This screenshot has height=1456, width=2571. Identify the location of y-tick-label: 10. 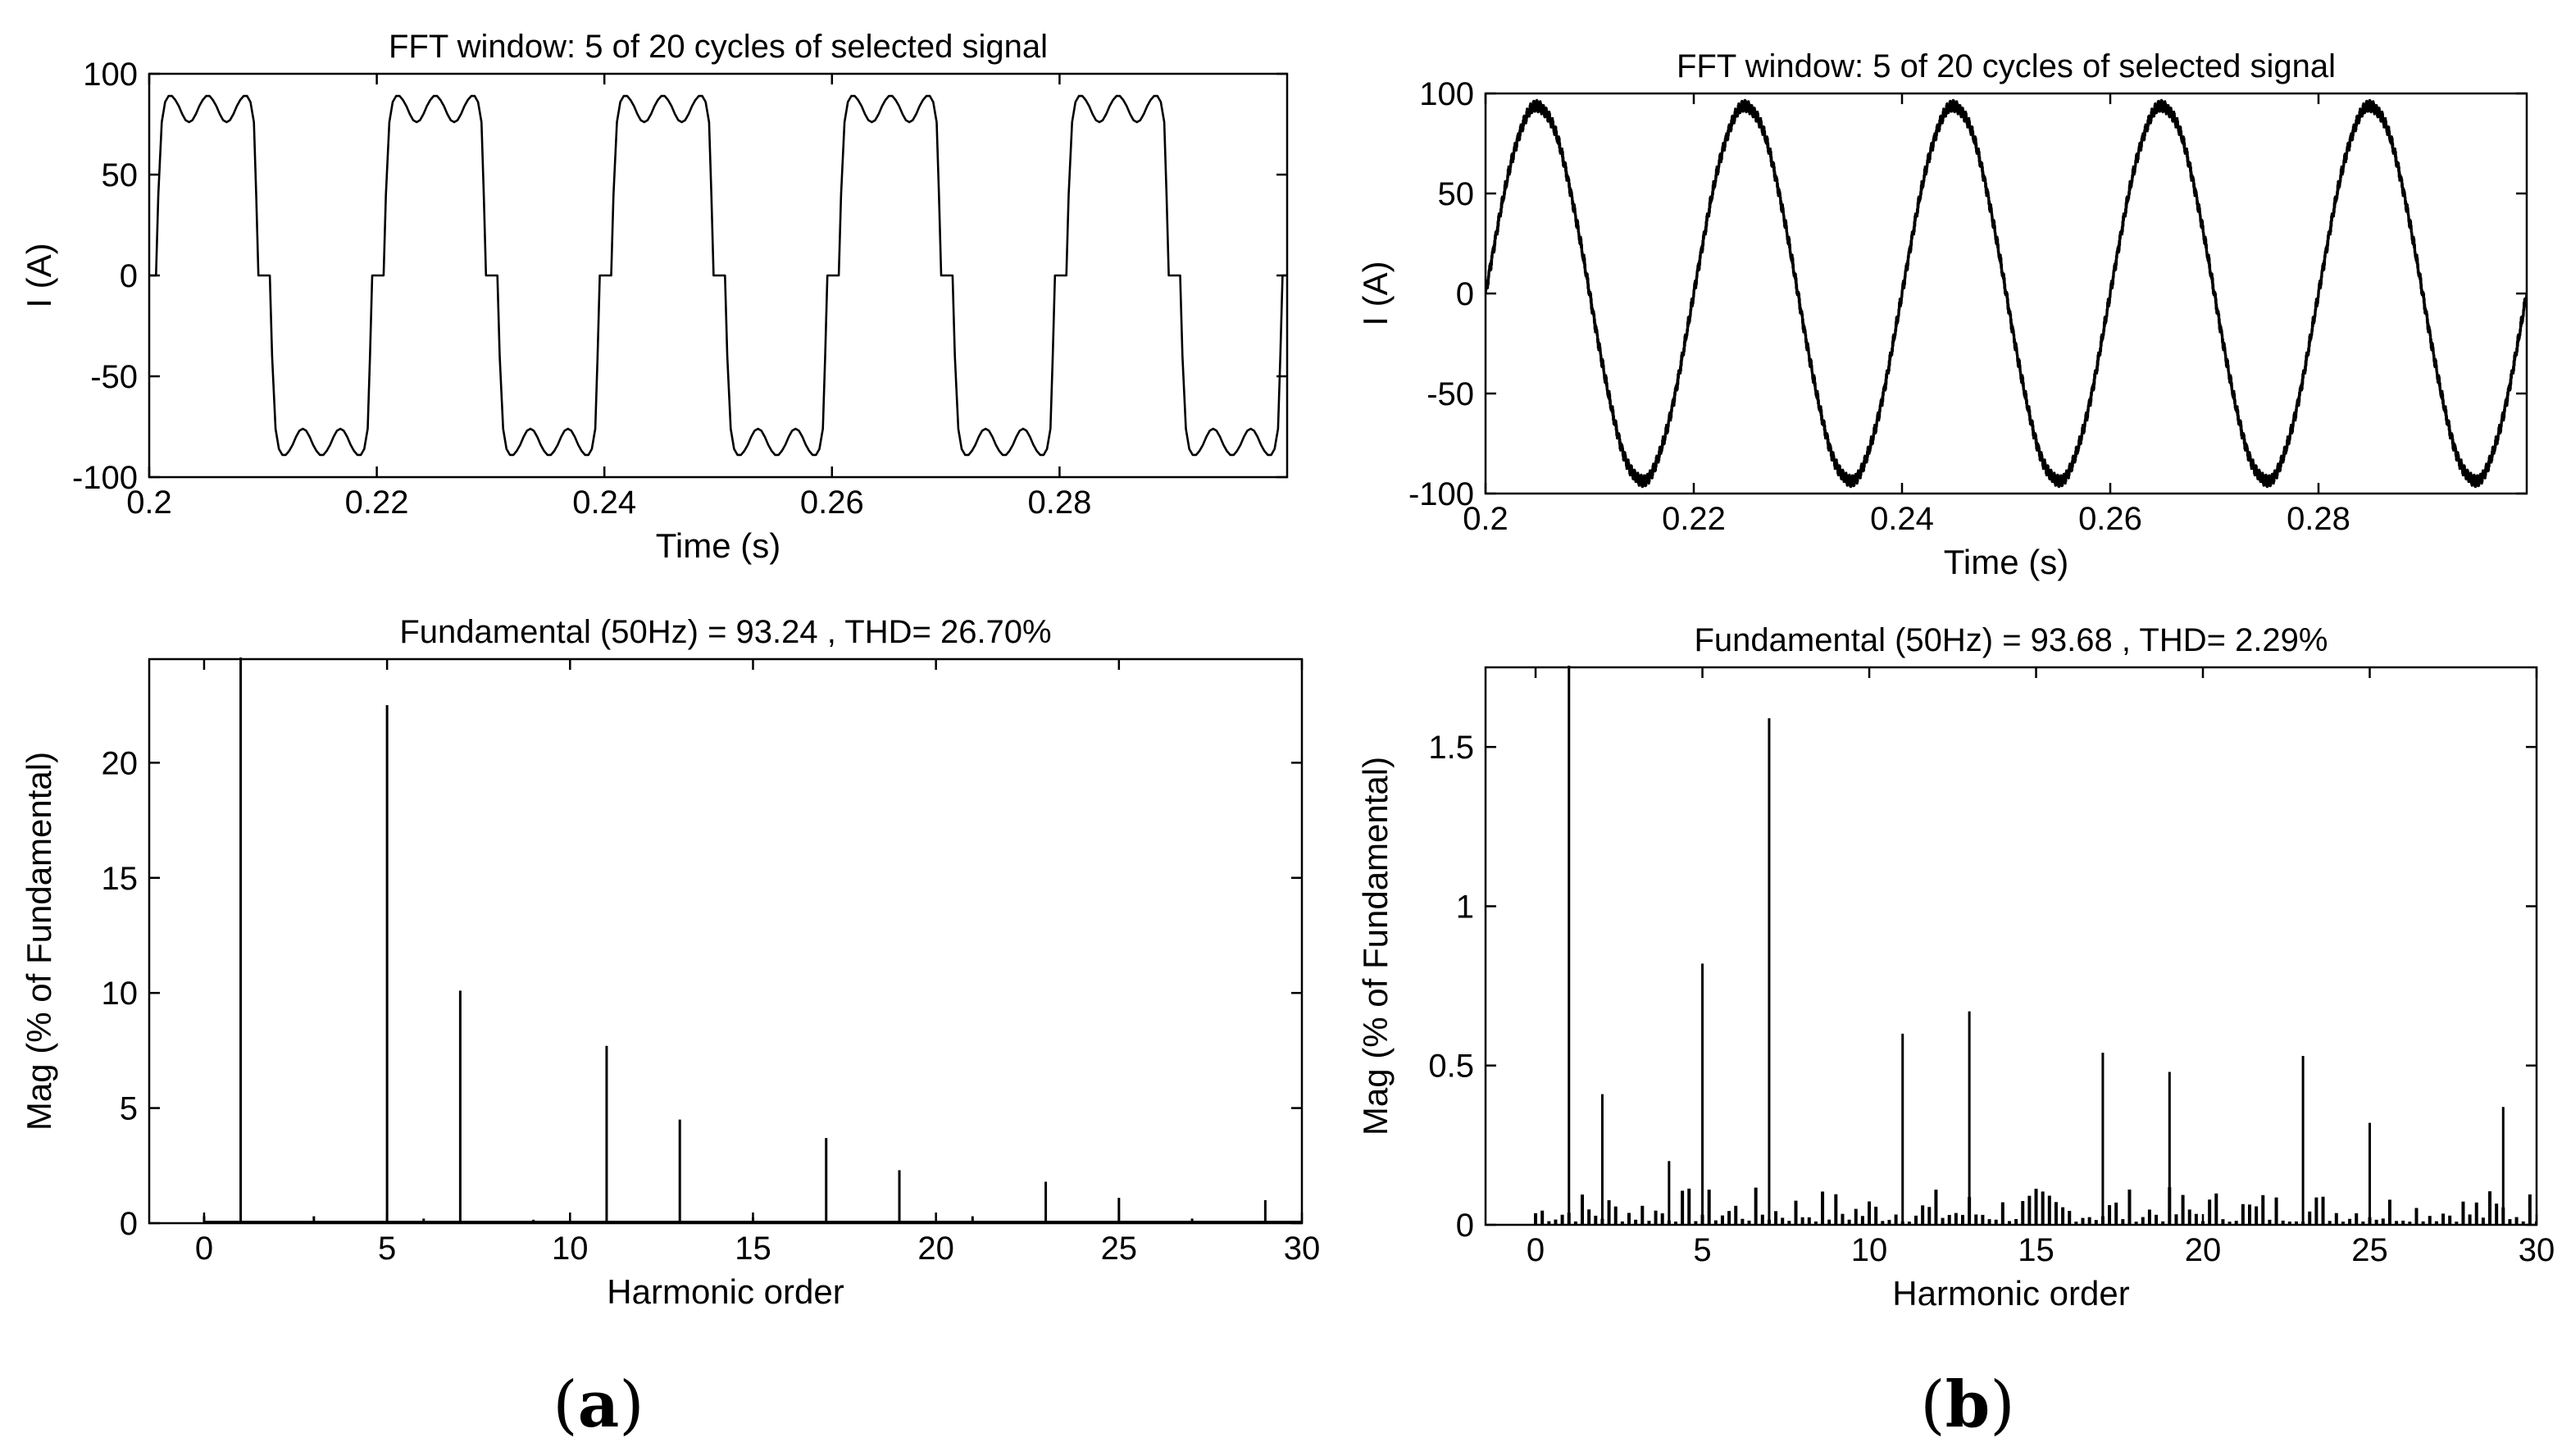
(120, 994).